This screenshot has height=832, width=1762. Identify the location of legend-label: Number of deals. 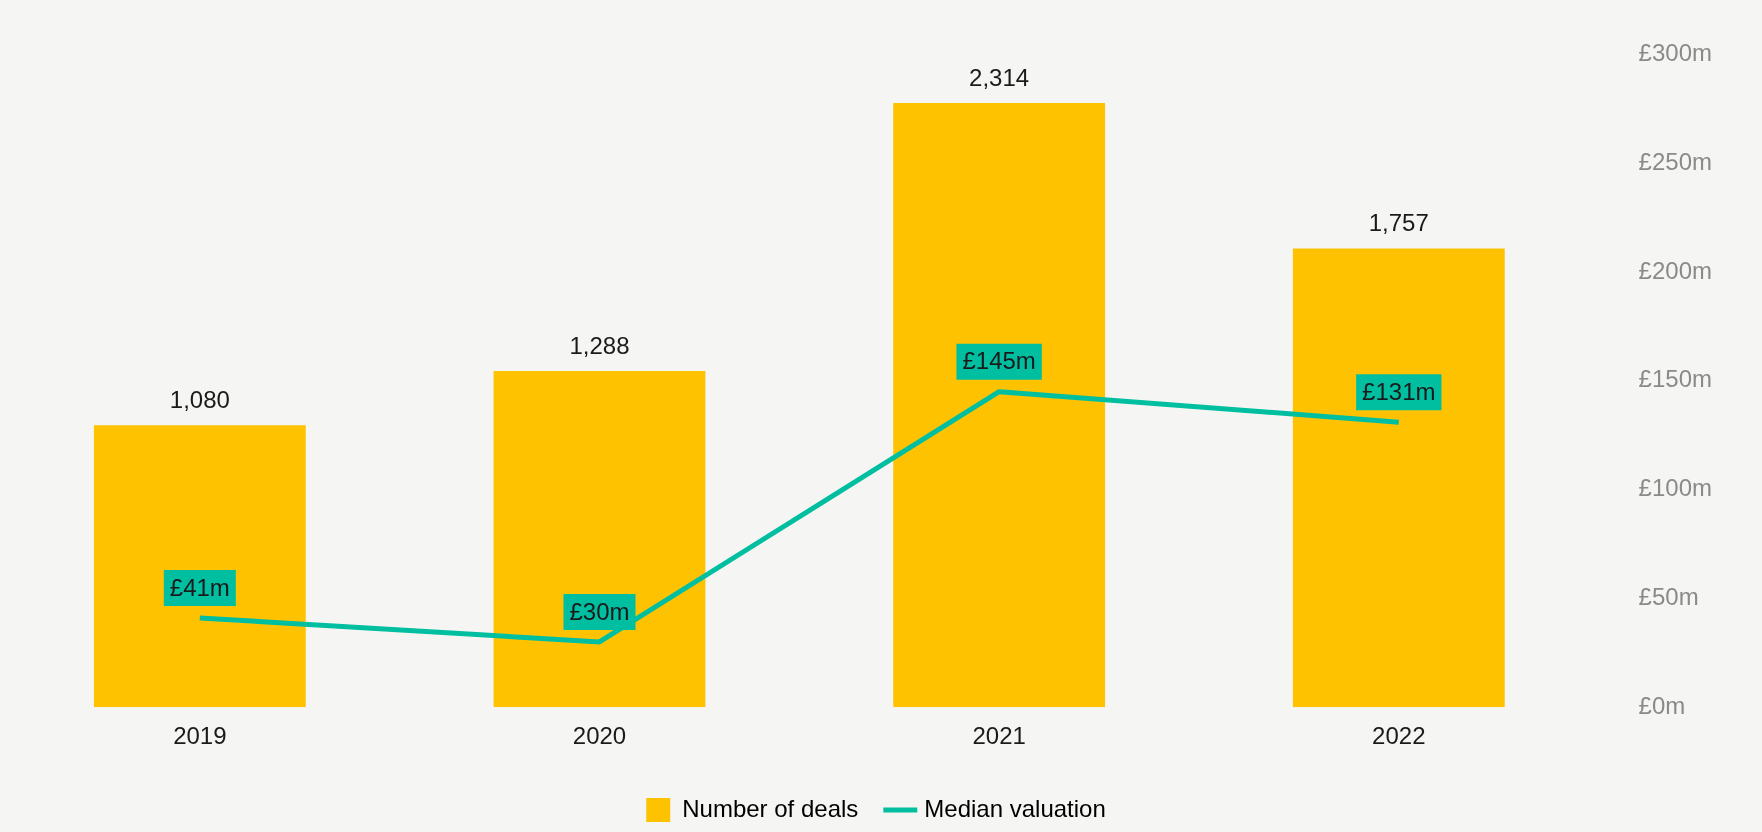
(770, 808).